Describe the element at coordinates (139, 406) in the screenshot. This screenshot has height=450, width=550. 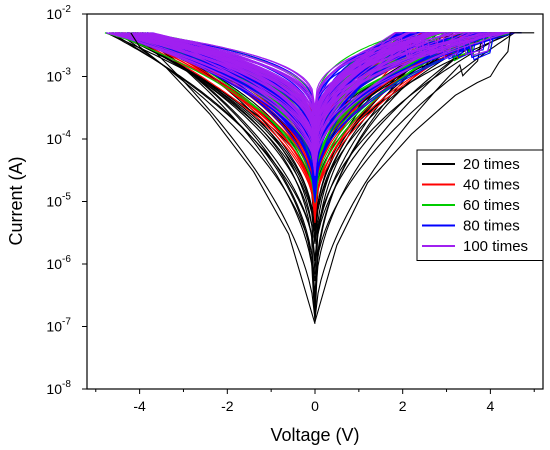
I see `x-tick-label: -4` at that location.